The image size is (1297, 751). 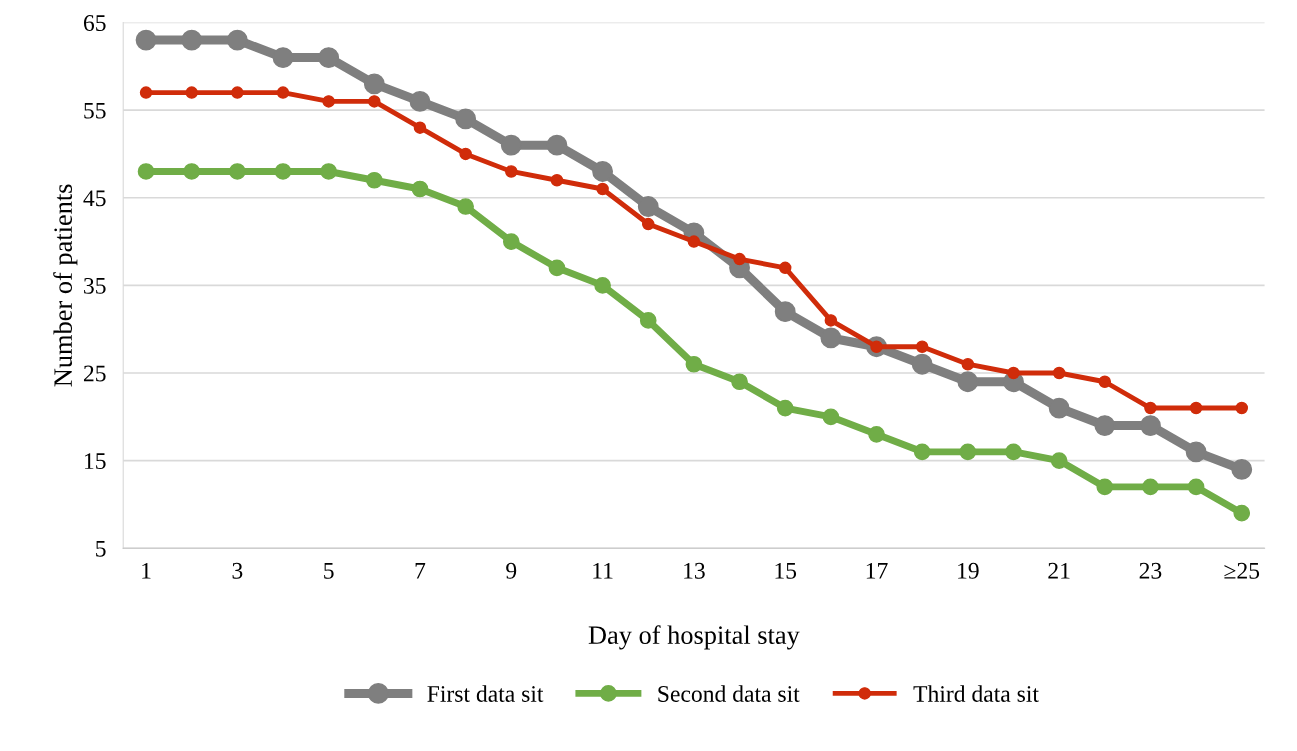 I want to click on x-tick-label: 23, so click(x=1150, y=570).